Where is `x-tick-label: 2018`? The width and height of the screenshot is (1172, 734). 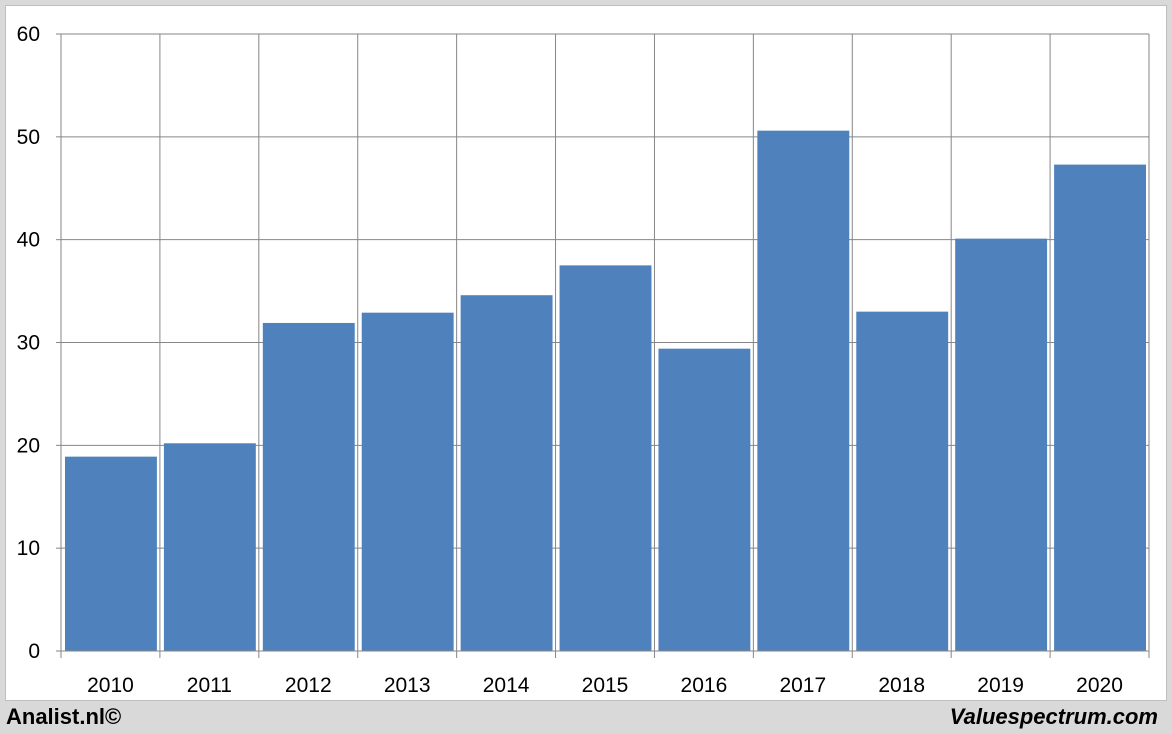 x-tick-label: 2018 is located at coordinates (901, 685).